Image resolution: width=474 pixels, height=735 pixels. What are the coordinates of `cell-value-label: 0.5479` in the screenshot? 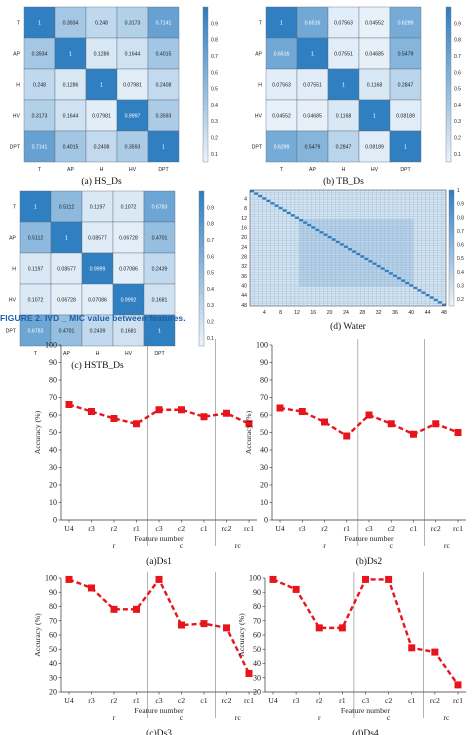 It's located at (313, 148).